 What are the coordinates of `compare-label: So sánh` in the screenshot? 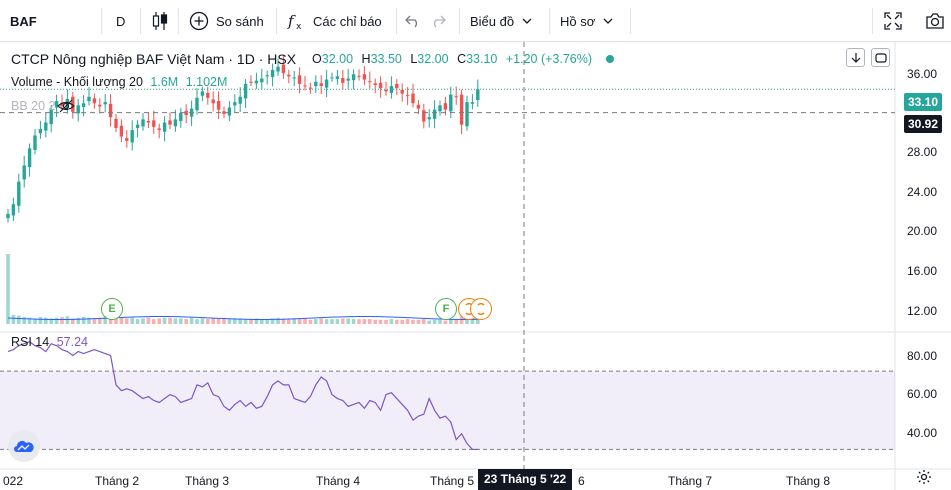 It's located at (240, 21).